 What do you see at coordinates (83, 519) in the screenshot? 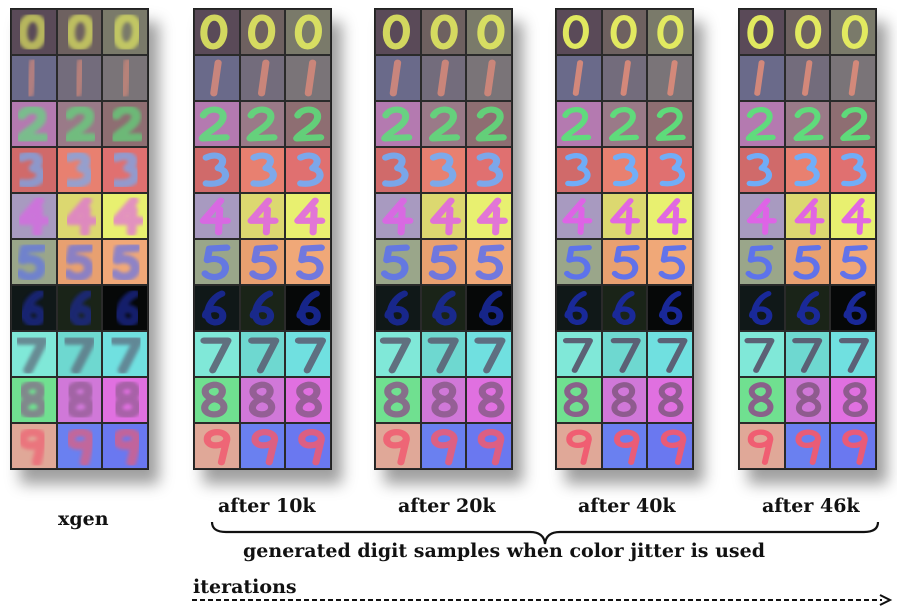
I see `panel-label-xgen: xgen` at bounding box center [83, 519].